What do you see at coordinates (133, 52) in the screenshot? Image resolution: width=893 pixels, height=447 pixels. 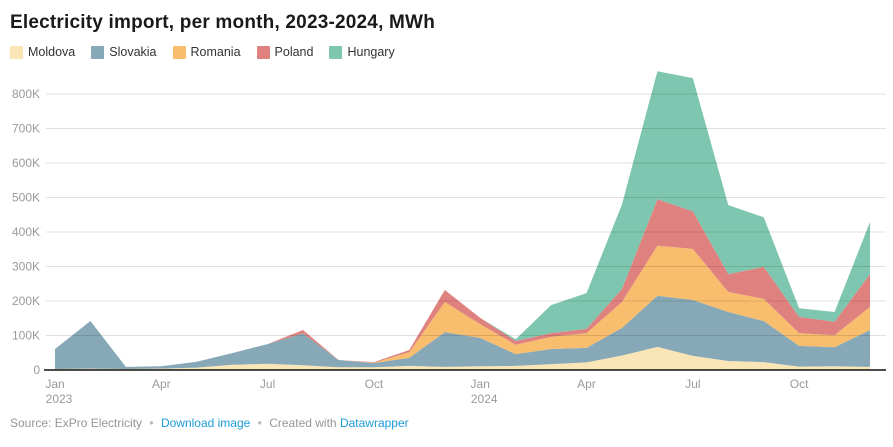 I see `legend-label: Slovakia` at bounding box center [133, 52].